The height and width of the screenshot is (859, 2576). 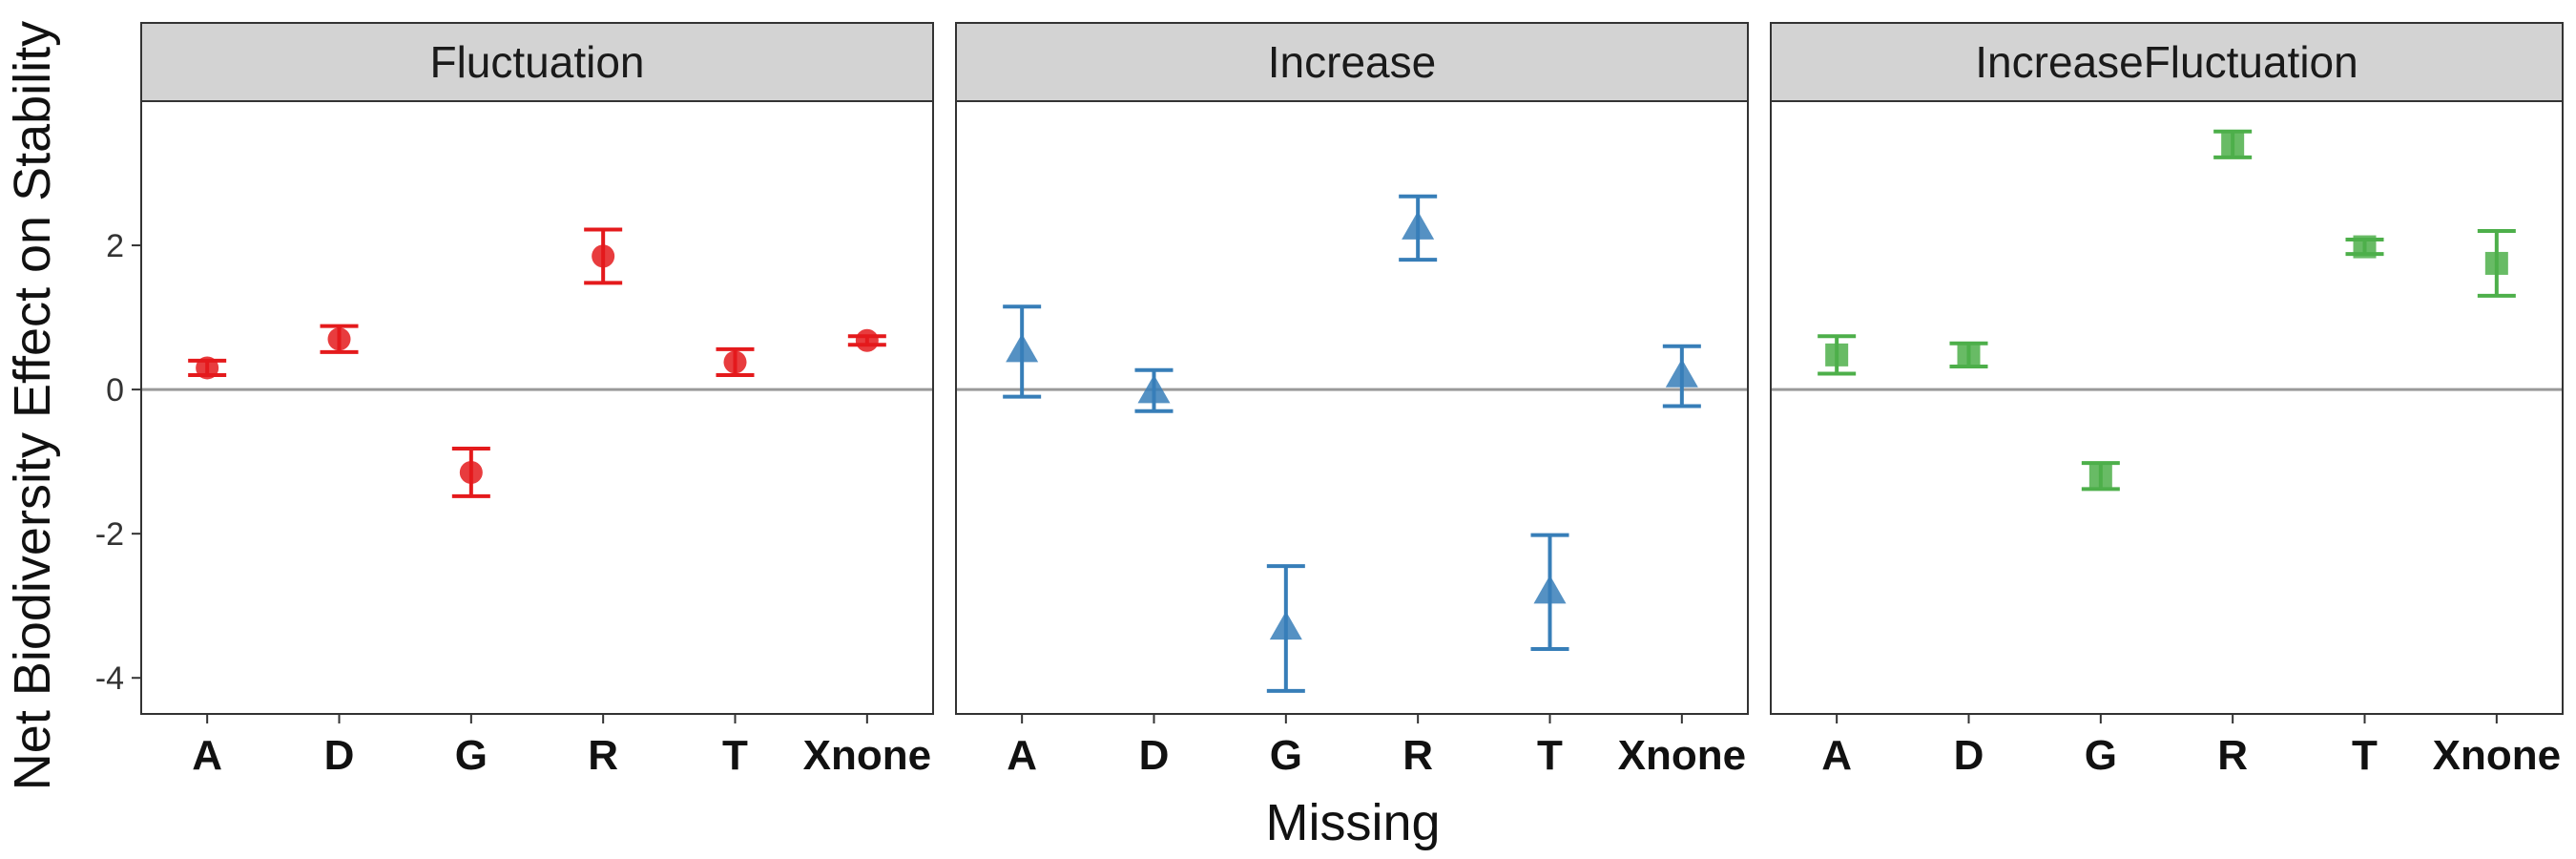 I want to click on data-point-fluctuation-r, so click(x=603, y=256).